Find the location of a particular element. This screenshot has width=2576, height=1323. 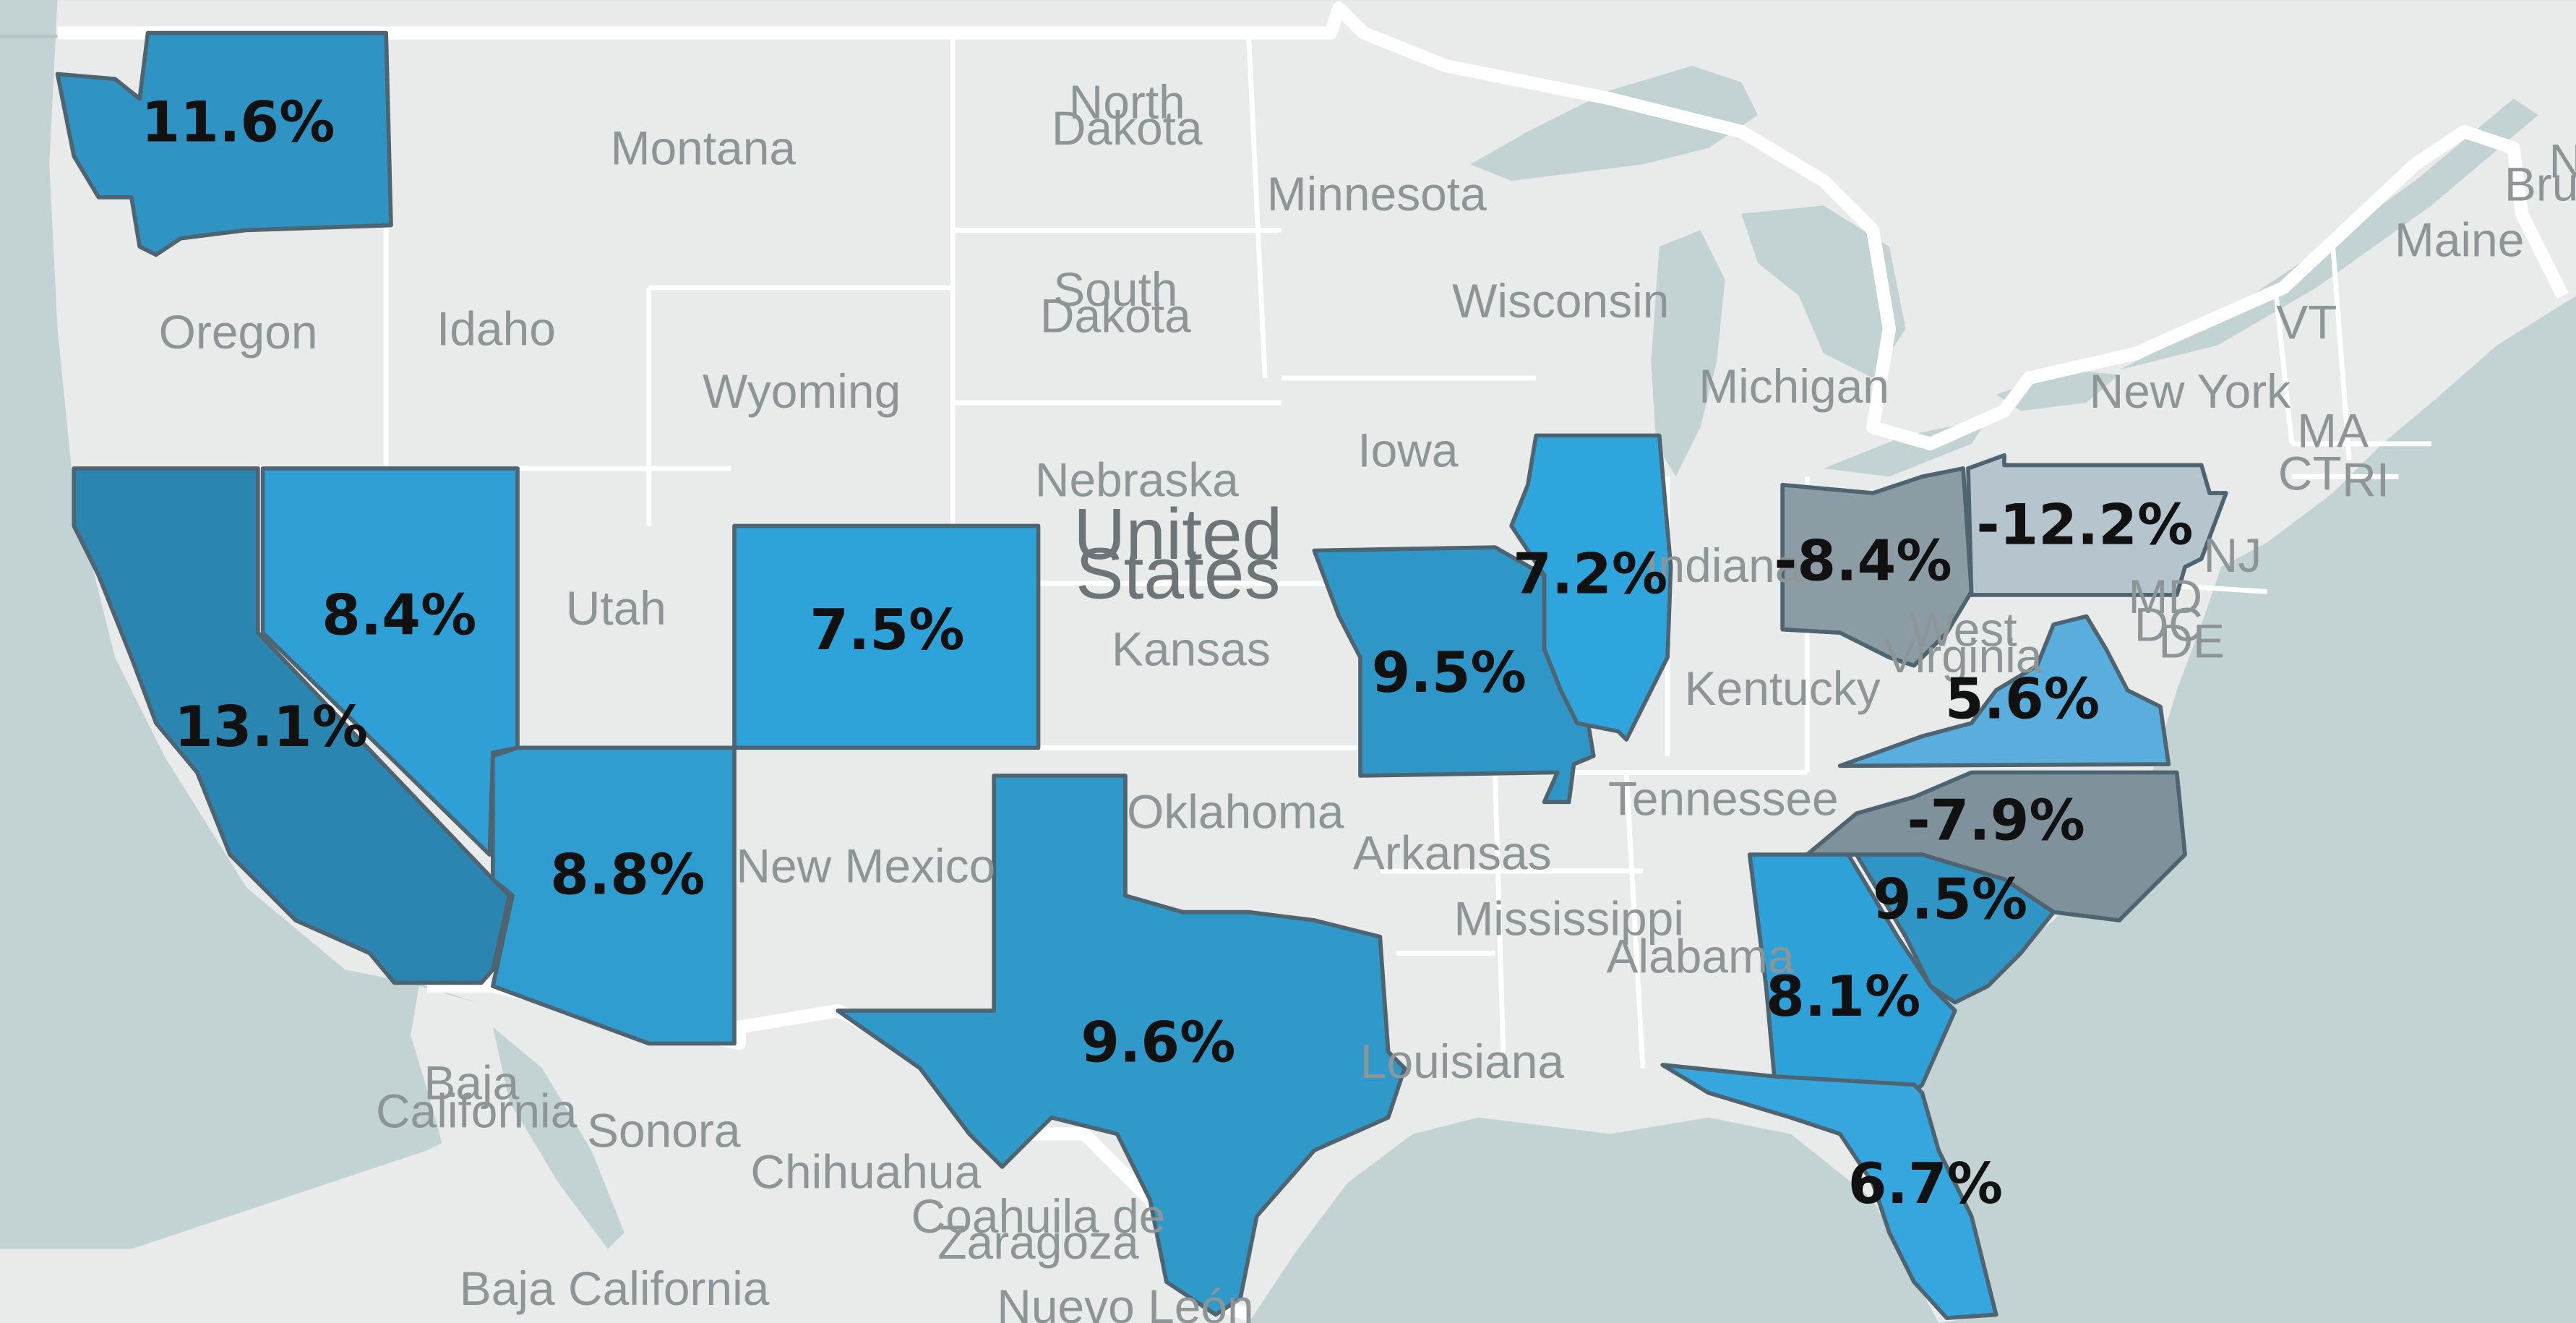

label-kansas: Kansas is located at coordinates (1191, 649).